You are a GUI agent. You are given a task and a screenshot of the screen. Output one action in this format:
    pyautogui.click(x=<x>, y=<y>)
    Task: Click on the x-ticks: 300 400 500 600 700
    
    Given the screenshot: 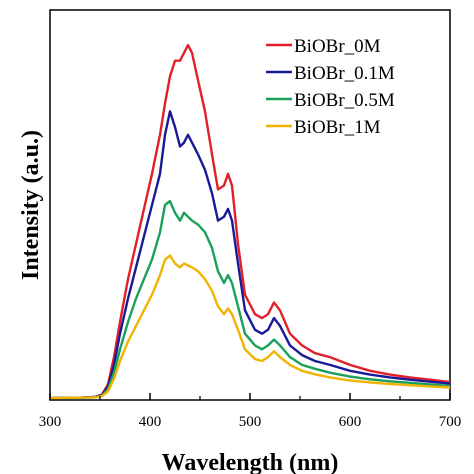 What is the action you would take?
    pyautogui.click(x=250, y=411)
    